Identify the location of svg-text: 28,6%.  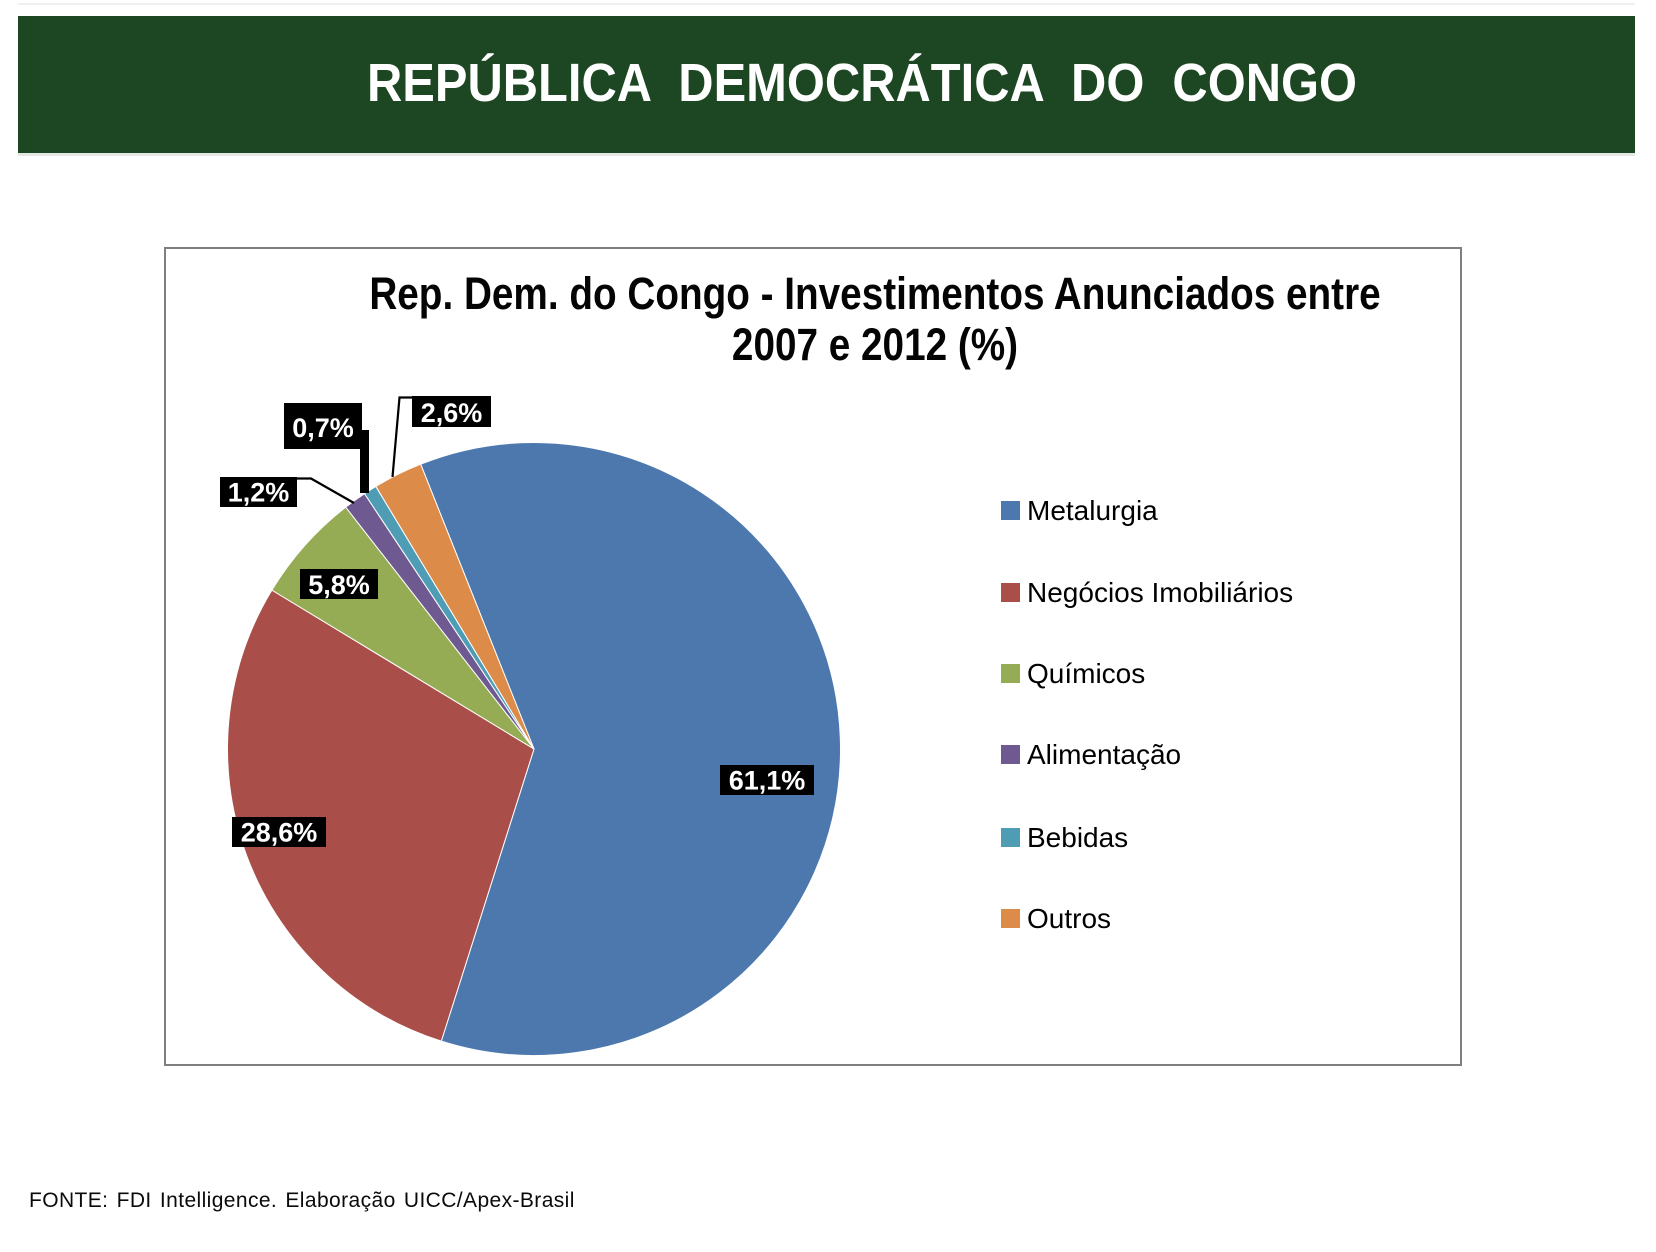
(279, 833).